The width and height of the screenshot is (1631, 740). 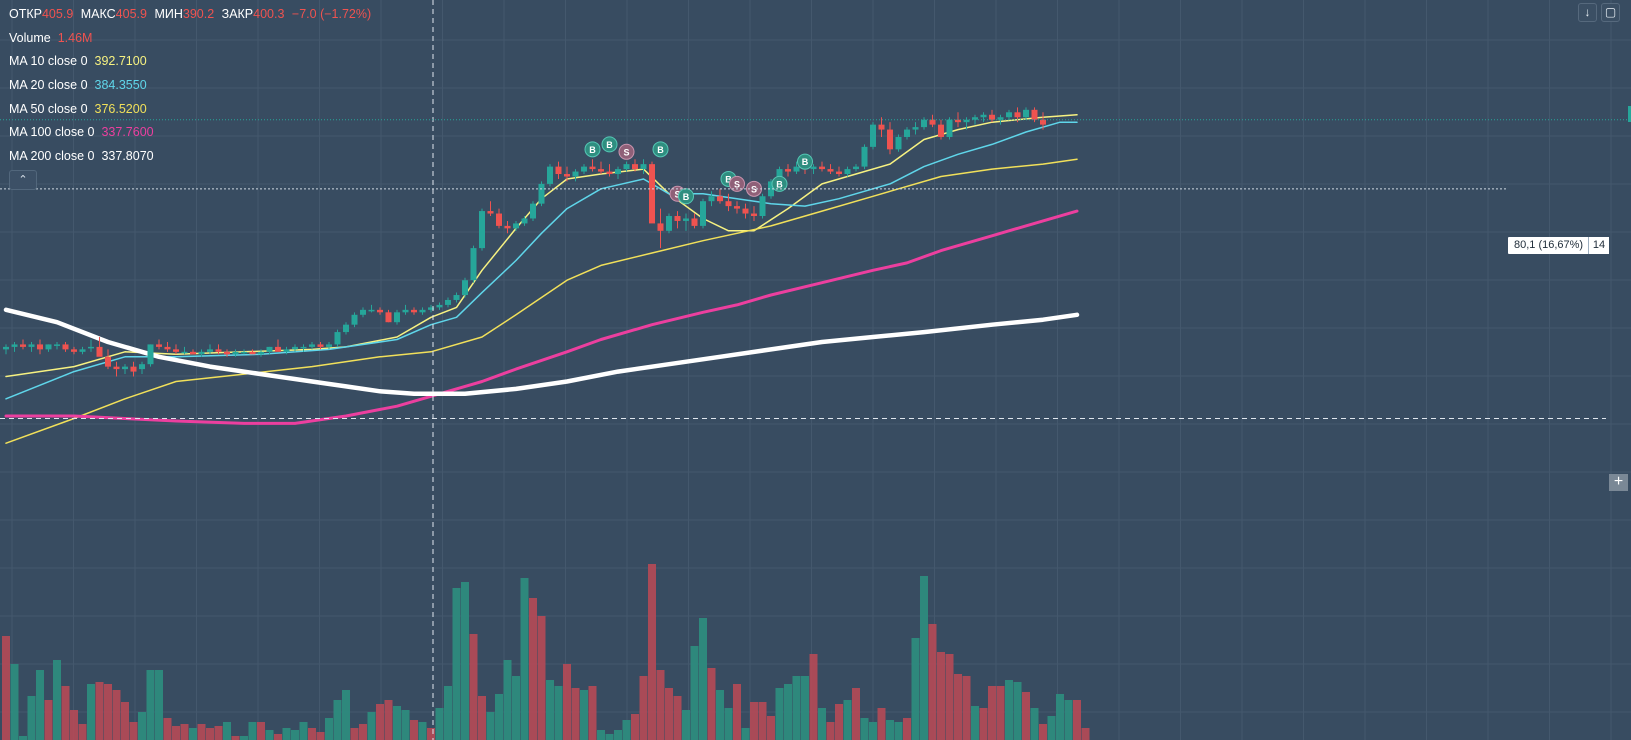 I want to click on ma200-row: MA 200 close 0 337.8070, so click(x=192, y=160).